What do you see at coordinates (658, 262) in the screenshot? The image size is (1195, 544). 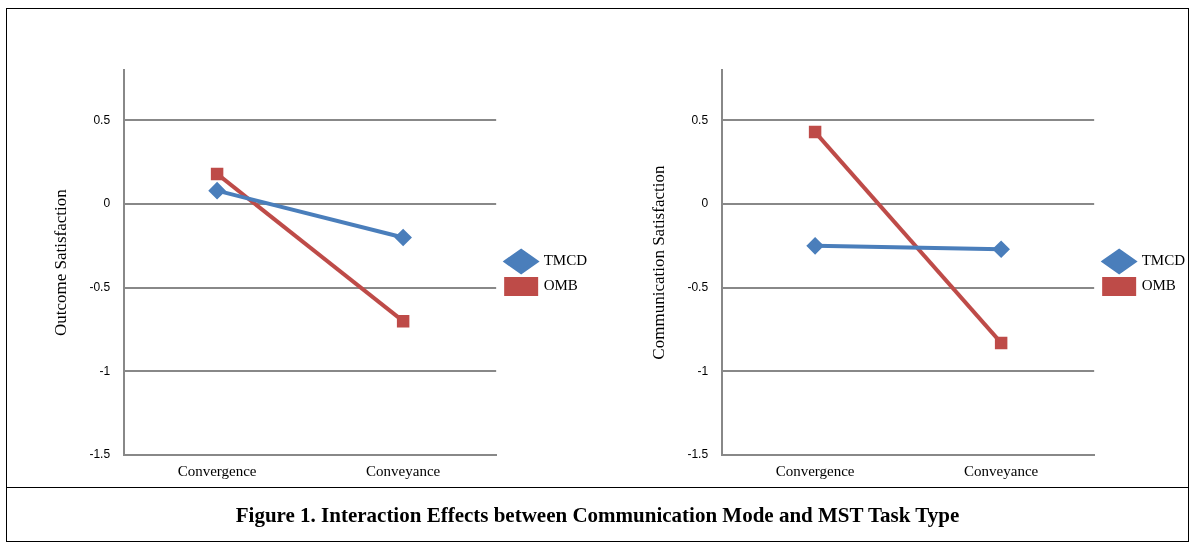 I see `y-axis-title: Communication Satisfaction` at bounding box center [658, 262].